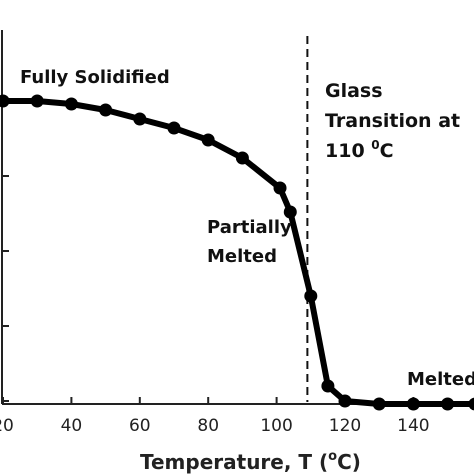 The height and width of the screenshot is (474, 474). I want to click on annotation-partially-melted-line2: Melted, so click(242, 256).